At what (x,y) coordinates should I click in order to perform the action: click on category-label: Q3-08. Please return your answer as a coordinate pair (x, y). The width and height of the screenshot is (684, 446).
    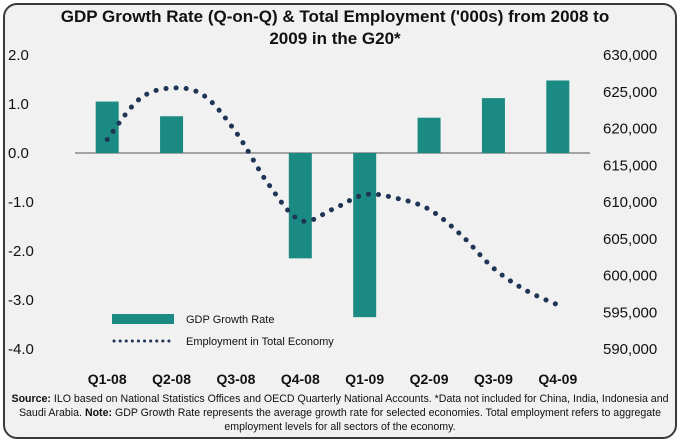
    Looking at the image, I should click on (235, 379).